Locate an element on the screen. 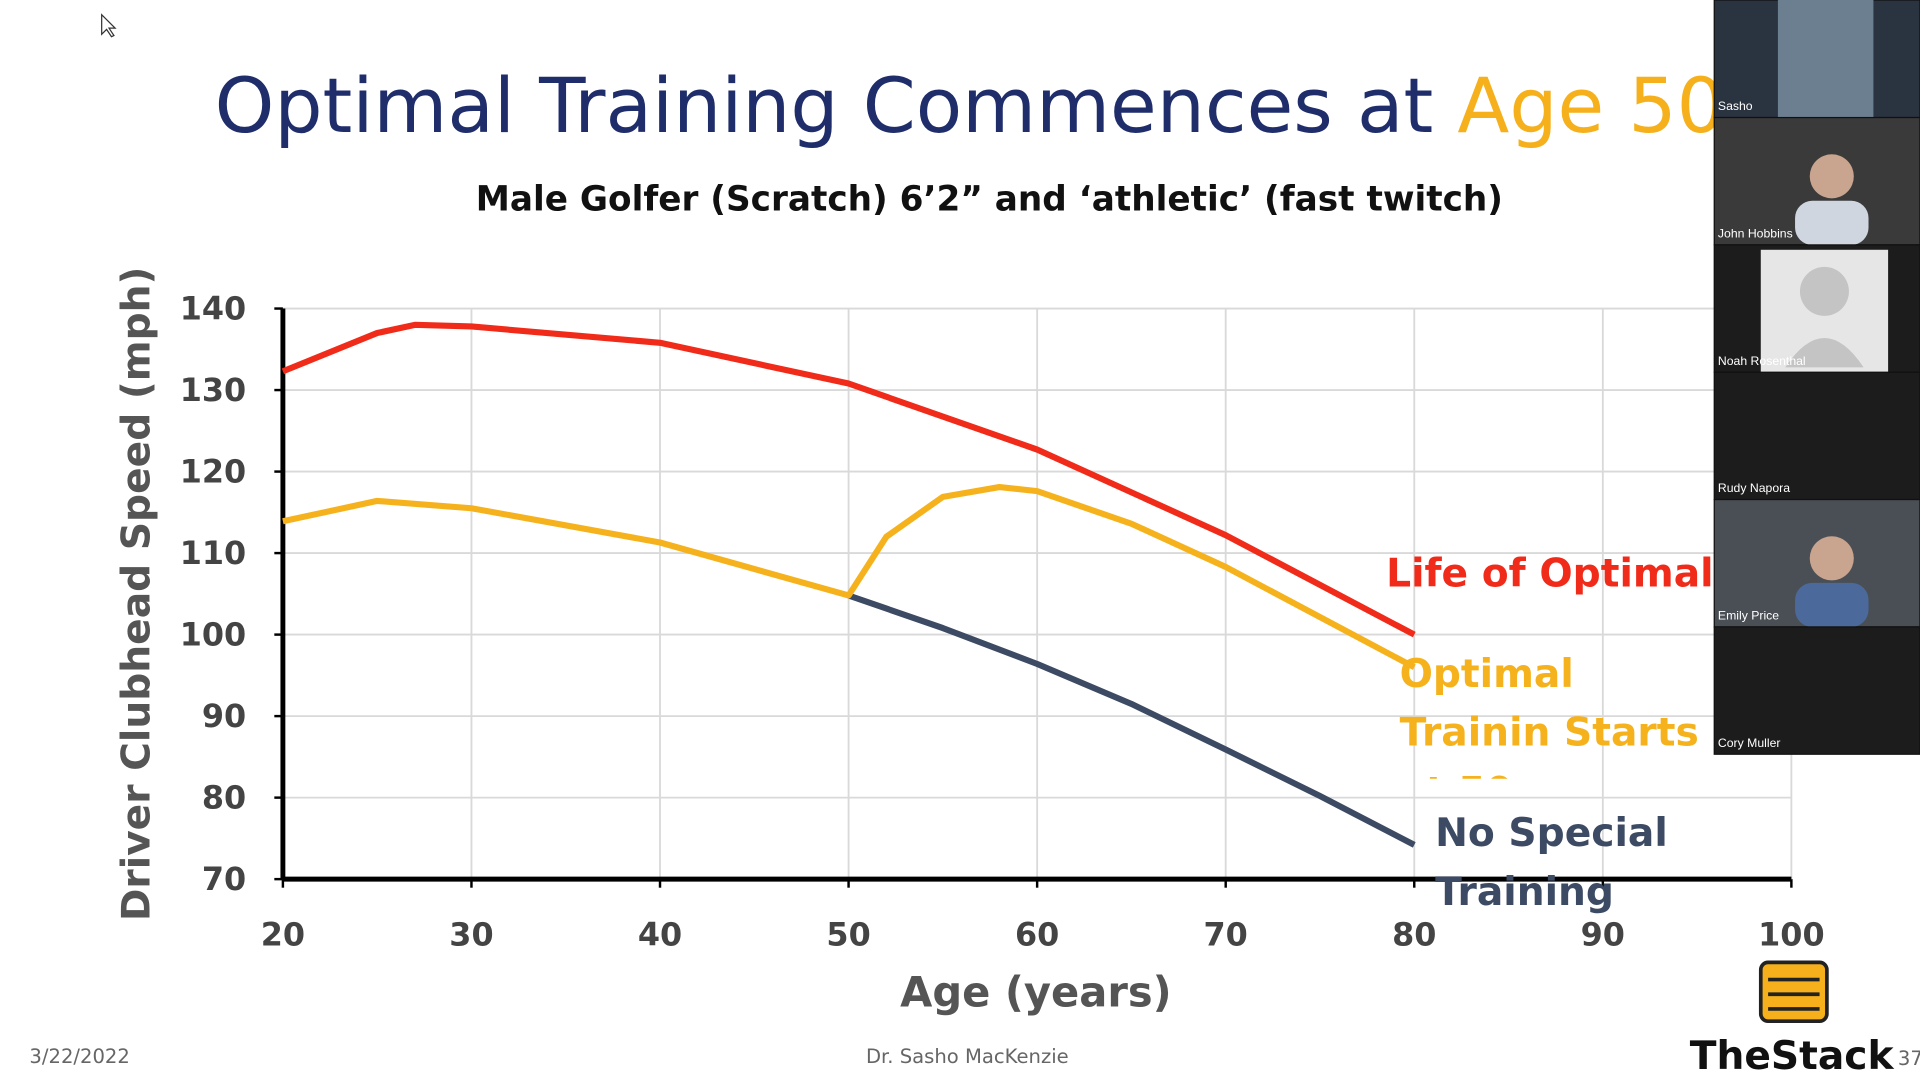  x-tick-label: 20 is located at coordinates (283, 934).